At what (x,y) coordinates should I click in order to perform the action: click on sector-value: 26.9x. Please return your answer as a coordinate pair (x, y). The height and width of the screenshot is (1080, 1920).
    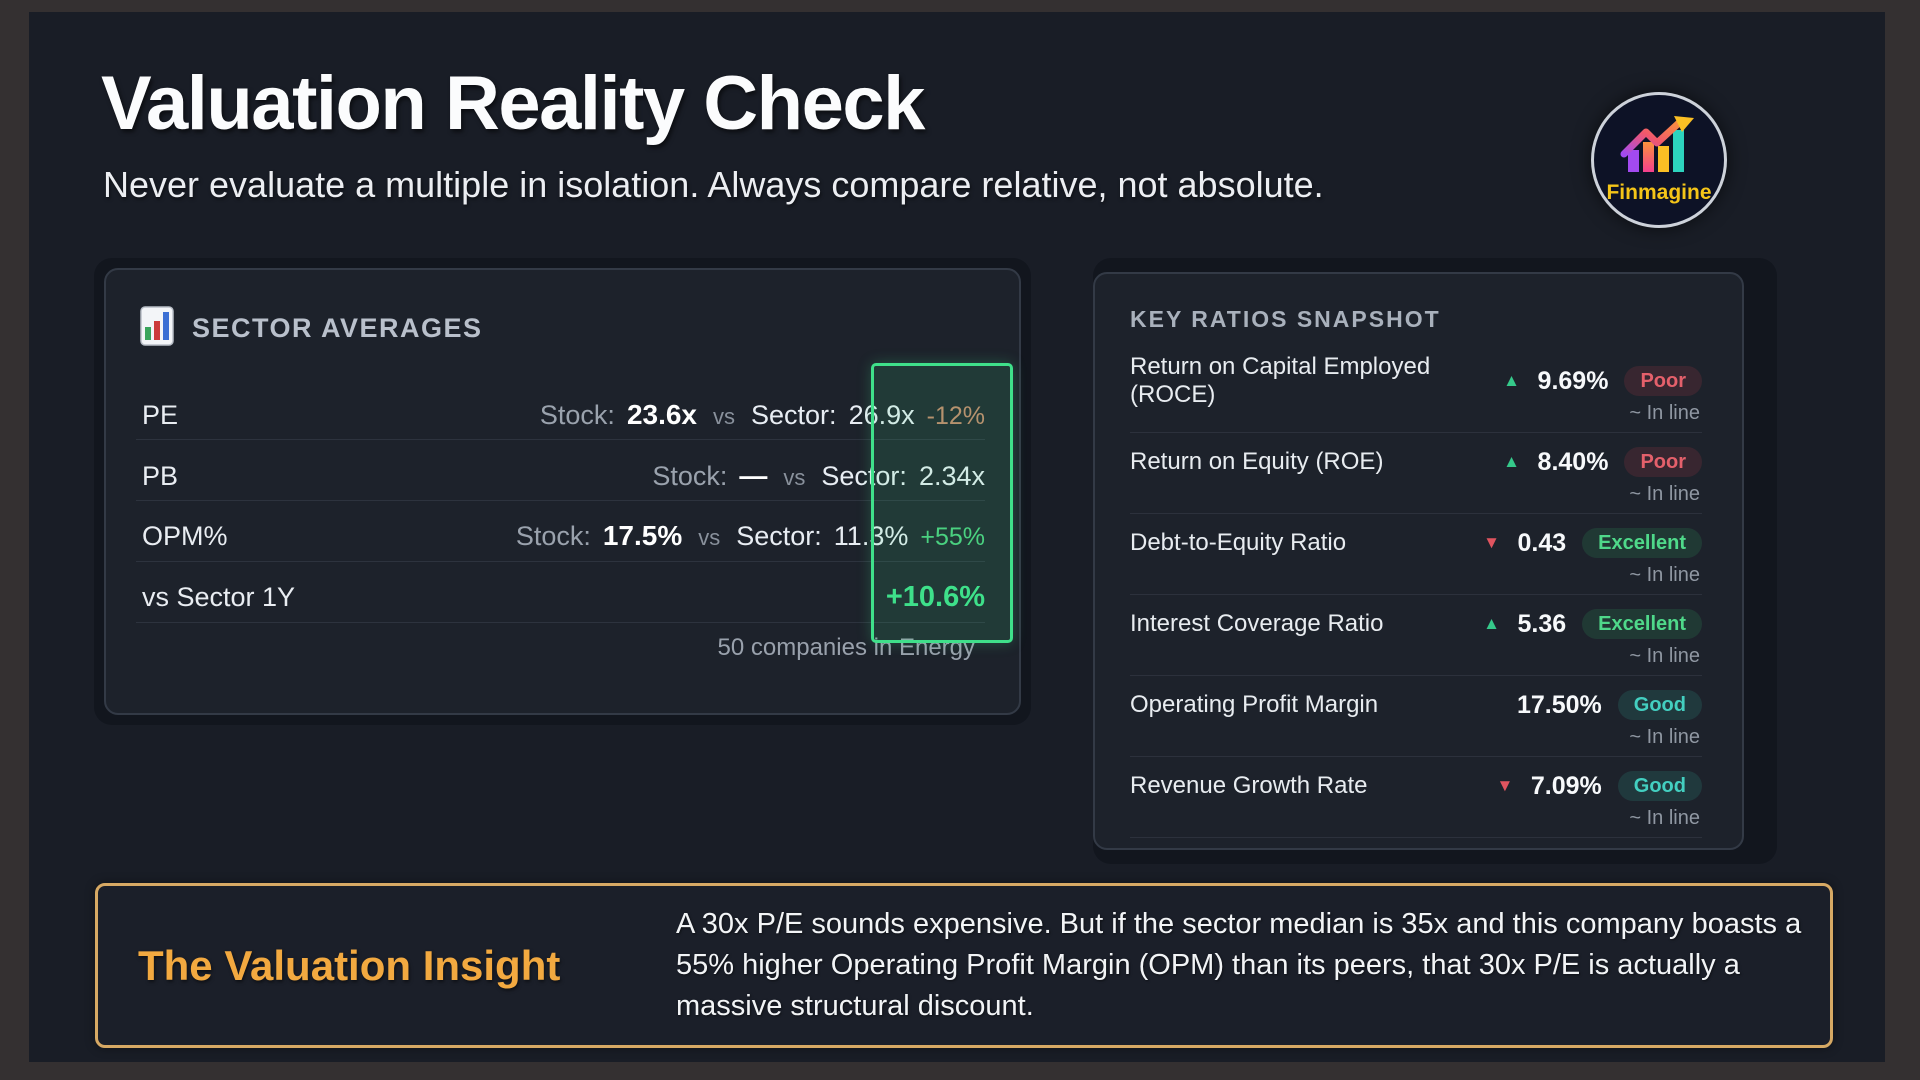
    Looking at the image, I should click on (881, 415).